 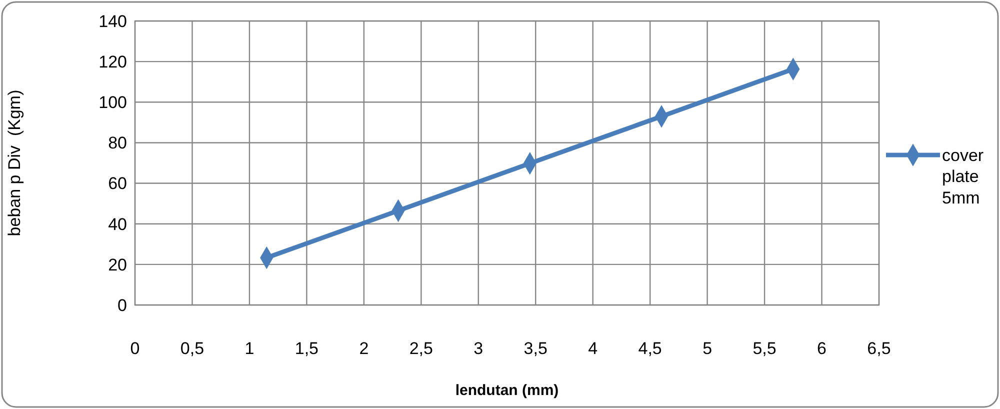 What do you see at coordinates (112, 21) in the screenshot?
I see `y-tick-label: 140` at bounding box center [112, 21].